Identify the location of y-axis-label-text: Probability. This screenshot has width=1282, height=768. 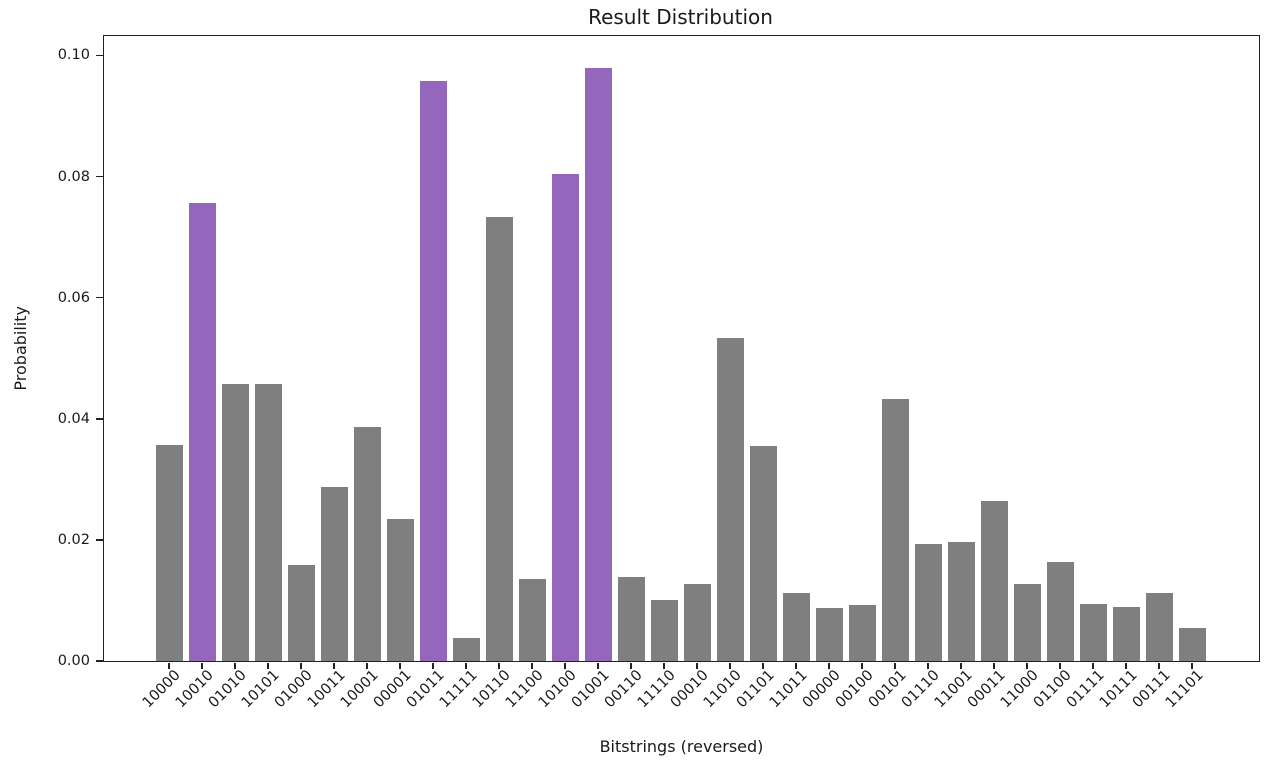
(20, 348).